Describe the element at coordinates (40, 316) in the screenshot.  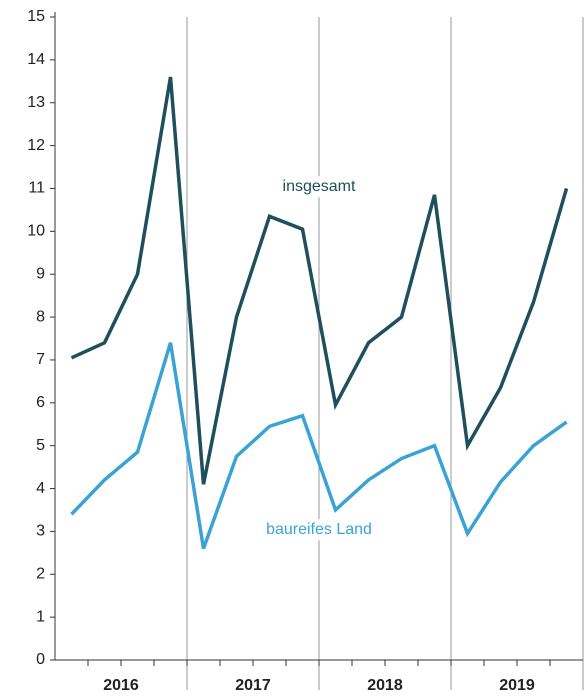
I see `y-tick-label: 8` at that location.